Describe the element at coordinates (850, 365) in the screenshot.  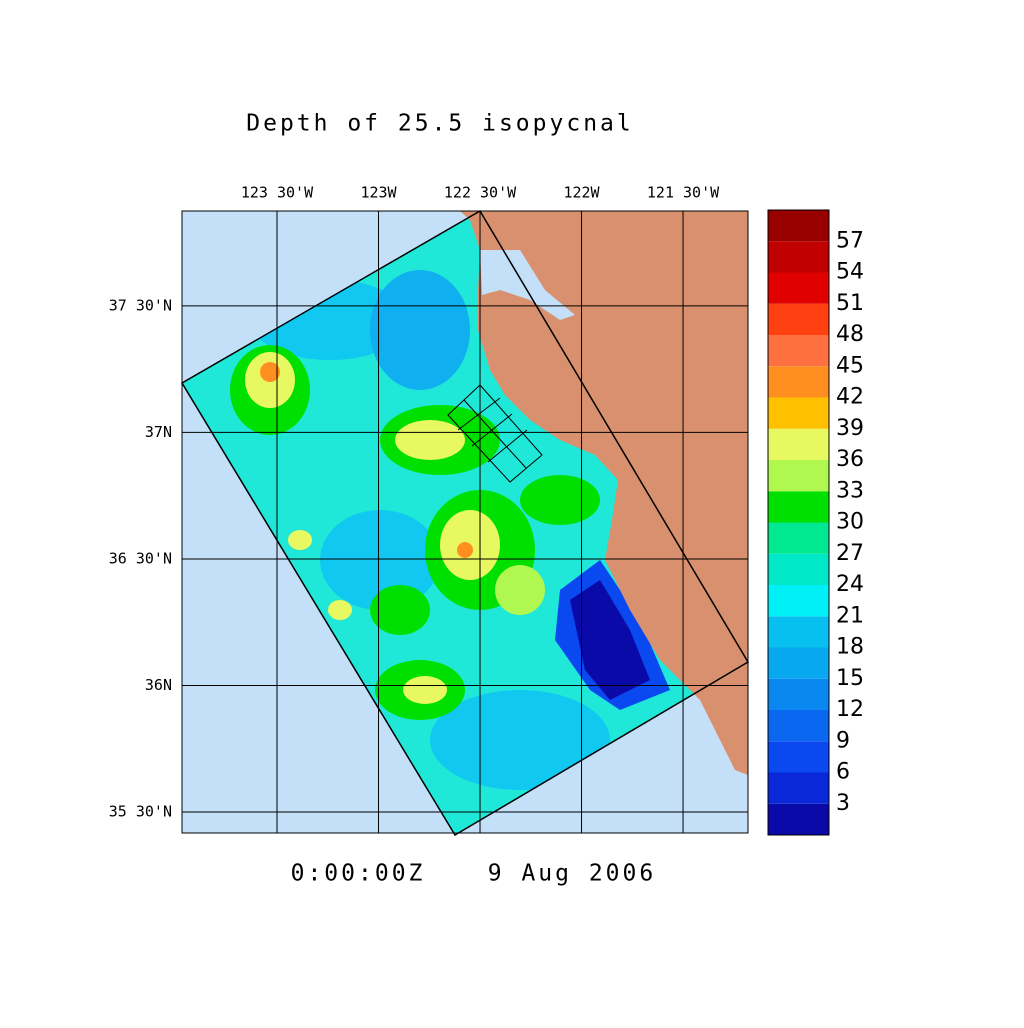
I see `colorbar-label: 45` at that location.